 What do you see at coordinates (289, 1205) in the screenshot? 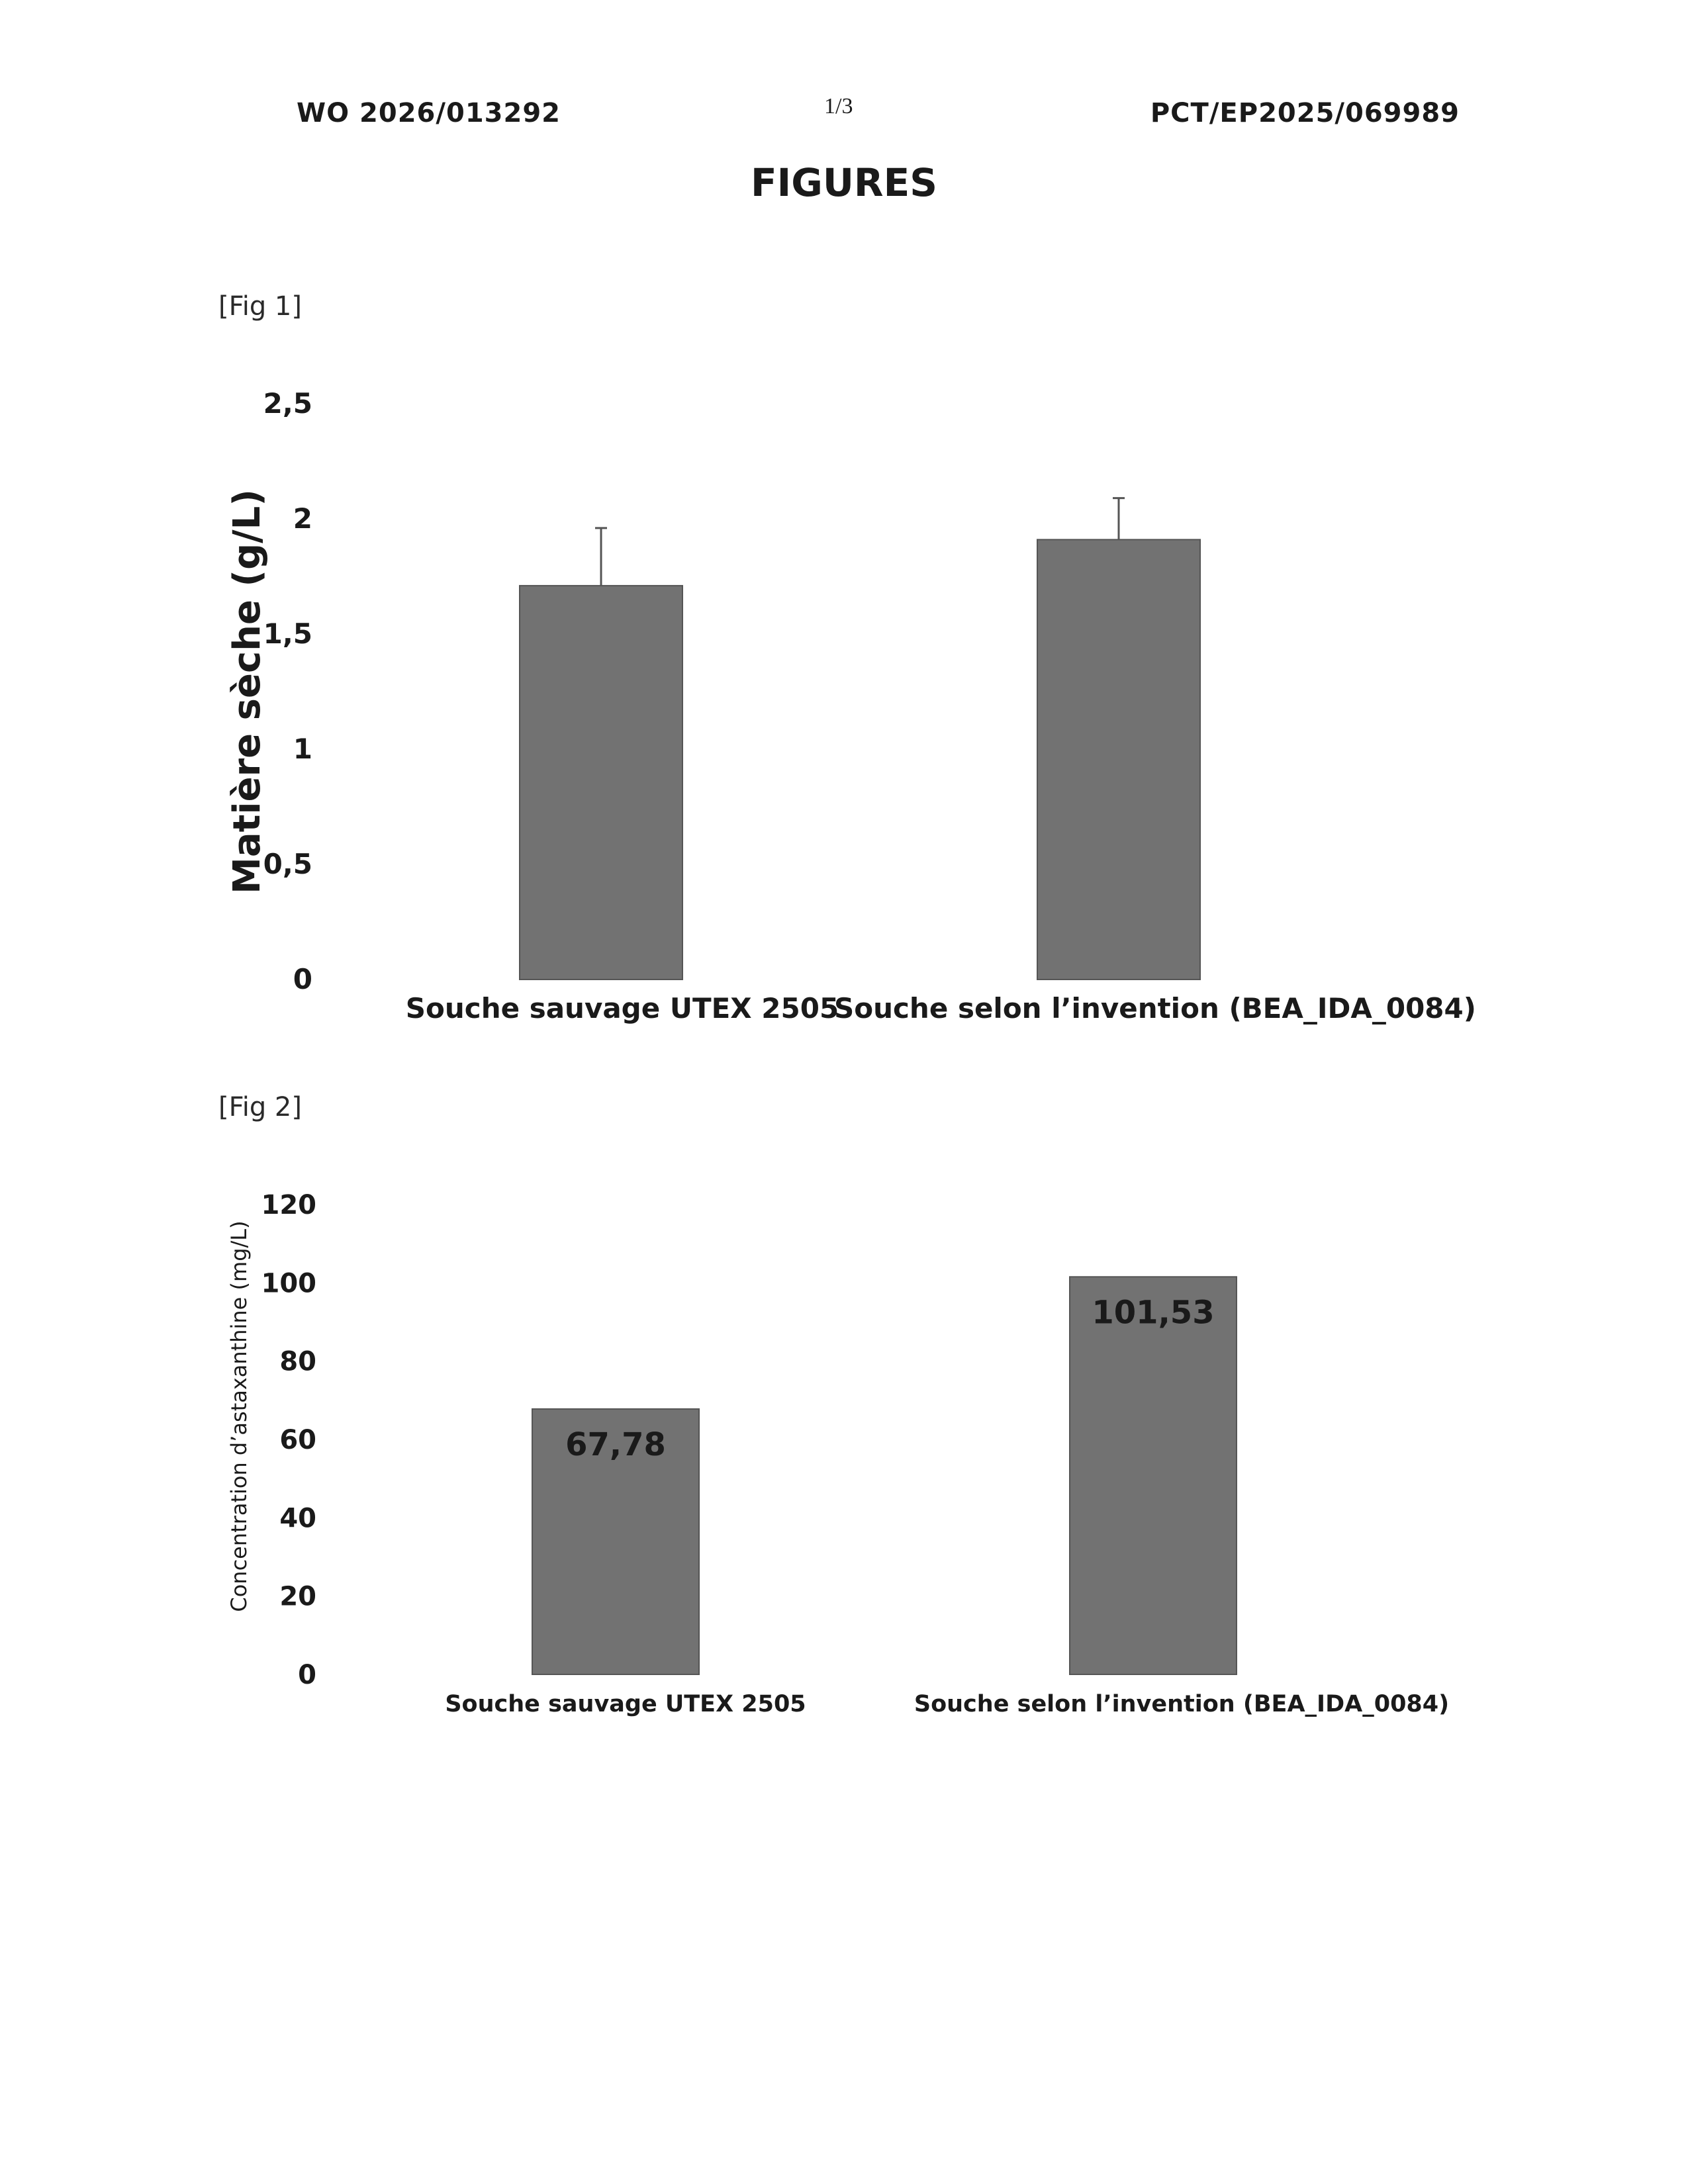
I see `fig2-ytick-label: 120` at bounding box center [289, 1205].